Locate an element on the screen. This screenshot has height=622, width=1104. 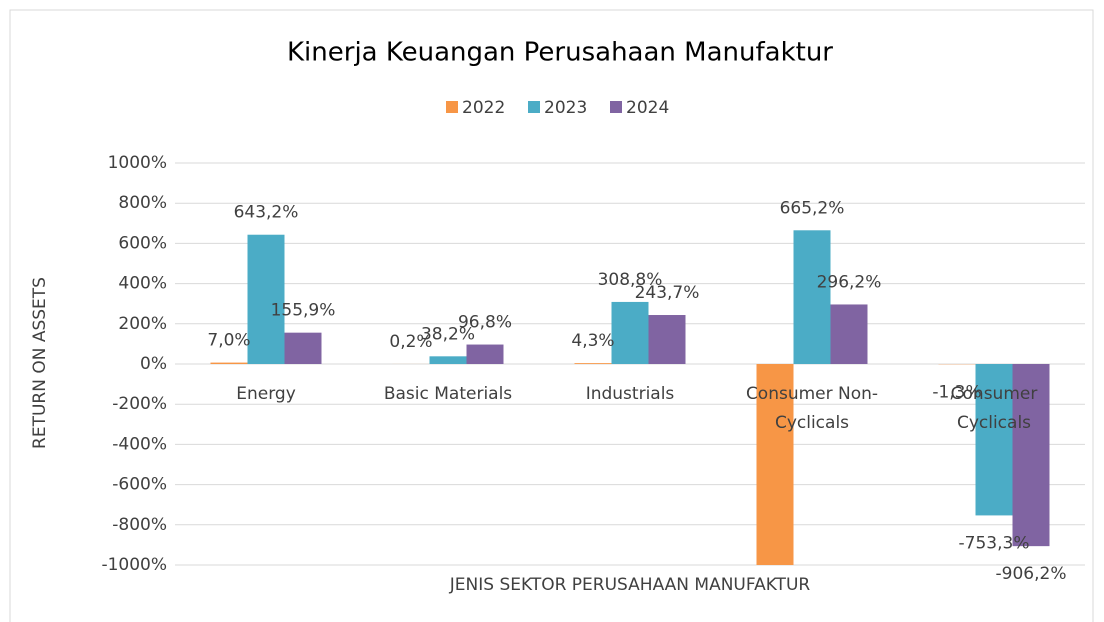
data-label: 96,8% is located at coordinates (485, 323).